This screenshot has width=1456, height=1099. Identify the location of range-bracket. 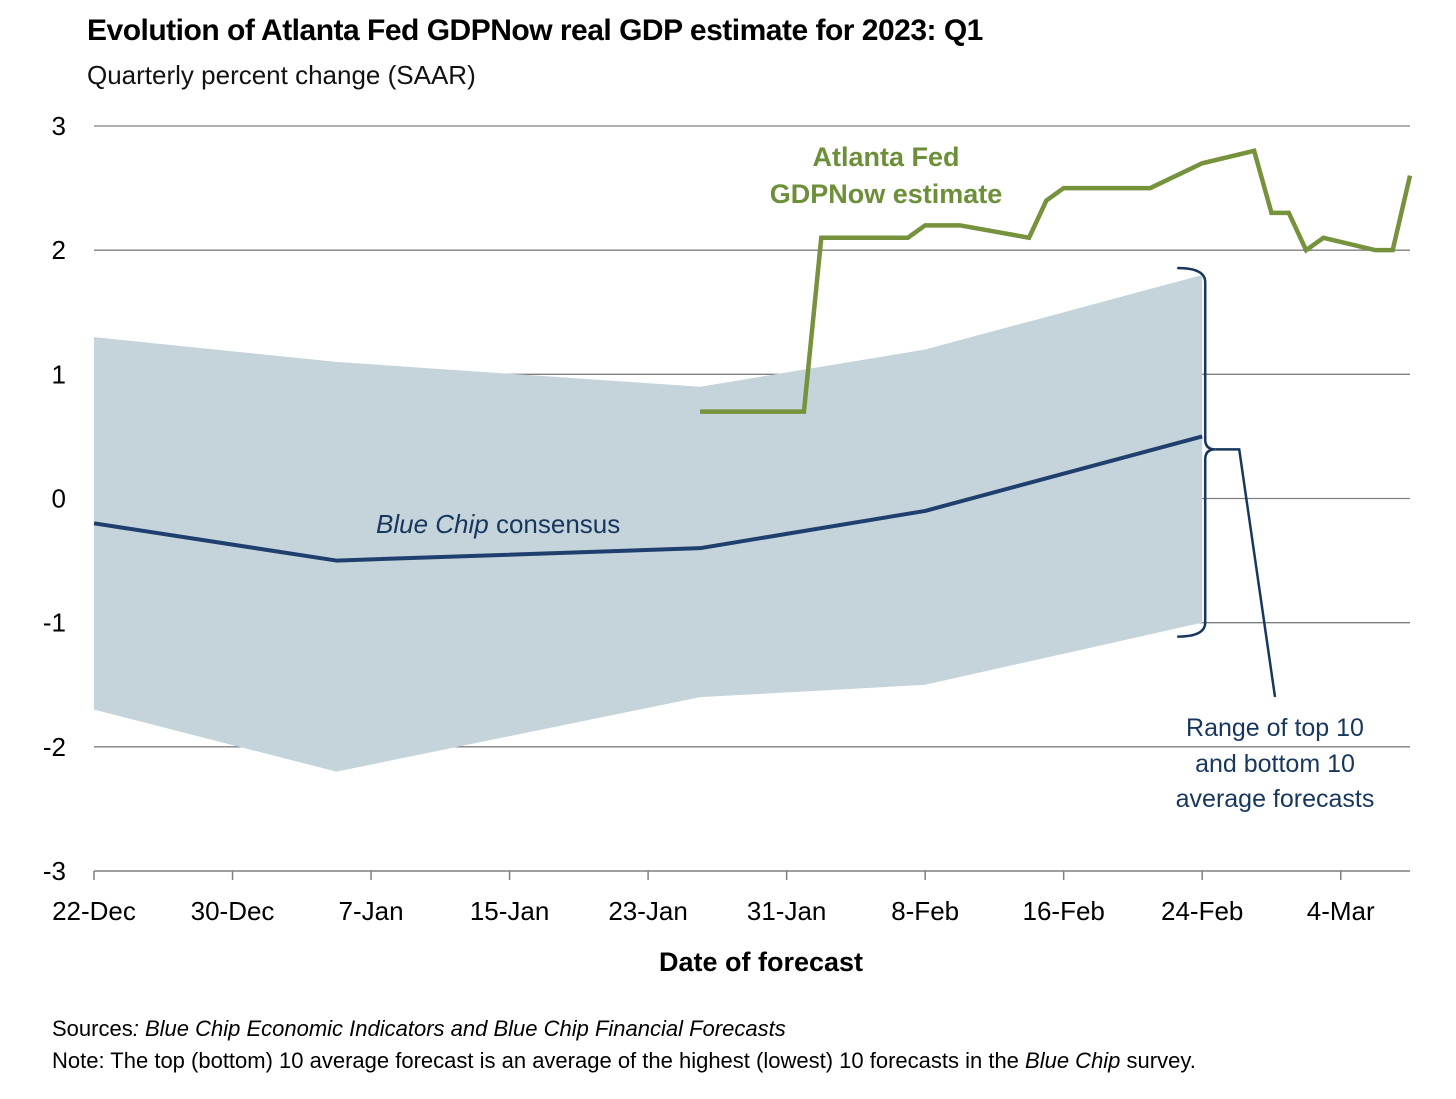
(1196, 452).